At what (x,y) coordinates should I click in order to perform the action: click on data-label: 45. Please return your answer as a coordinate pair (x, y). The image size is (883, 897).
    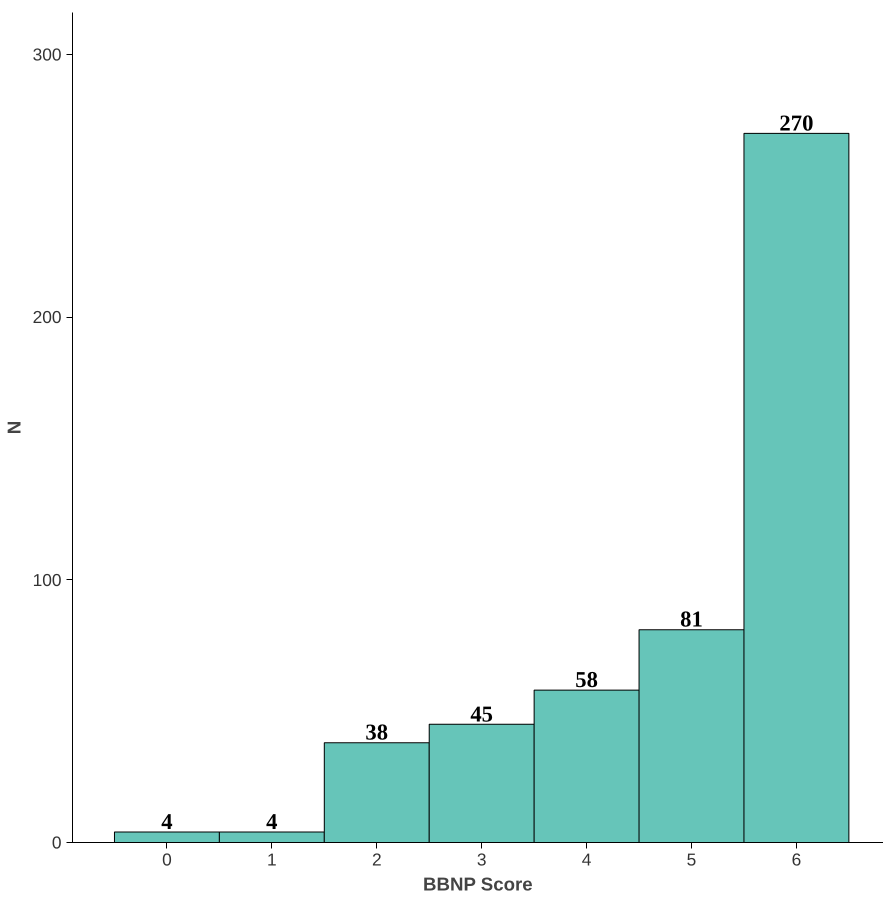
    Looking at the image, I should click on (481, 713).